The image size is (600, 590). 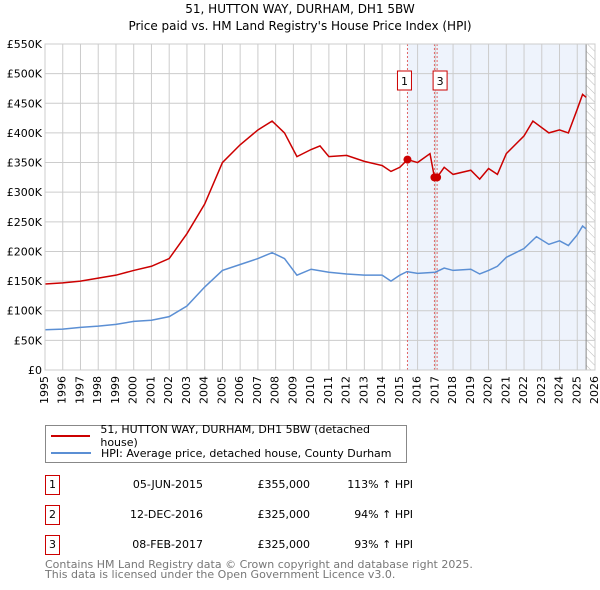 I want to click on x-tick-label: 2014, so click(x=381, y=390).